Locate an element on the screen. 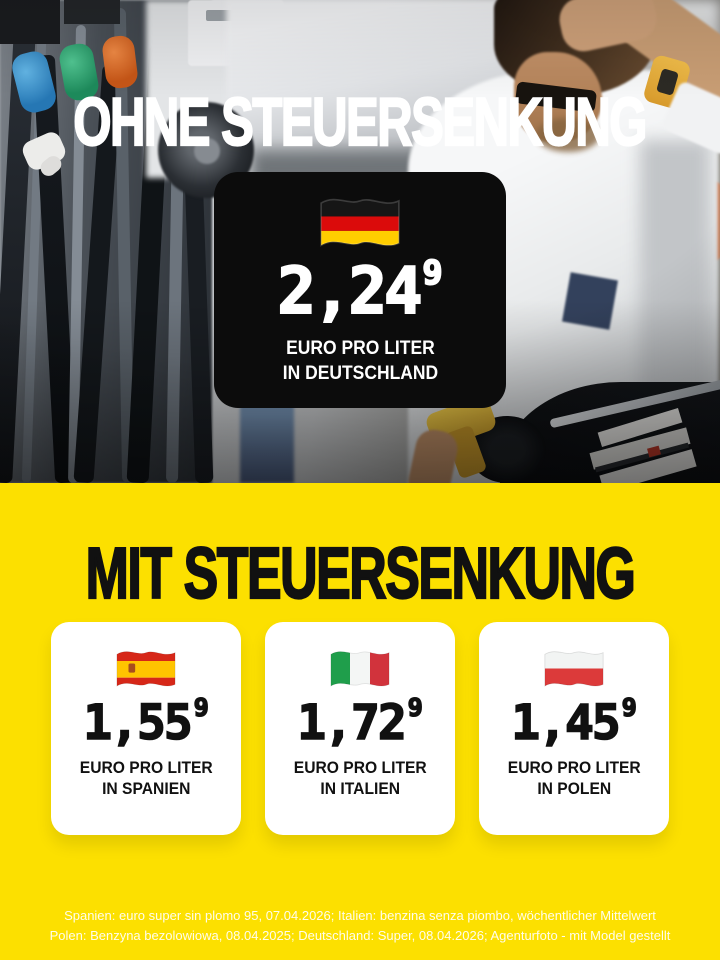 The height and width of the screenshot is (960, 720). unit-label: EURO PRO LITER IN DEUTSCHLAND is located at coordinates (359, 361).